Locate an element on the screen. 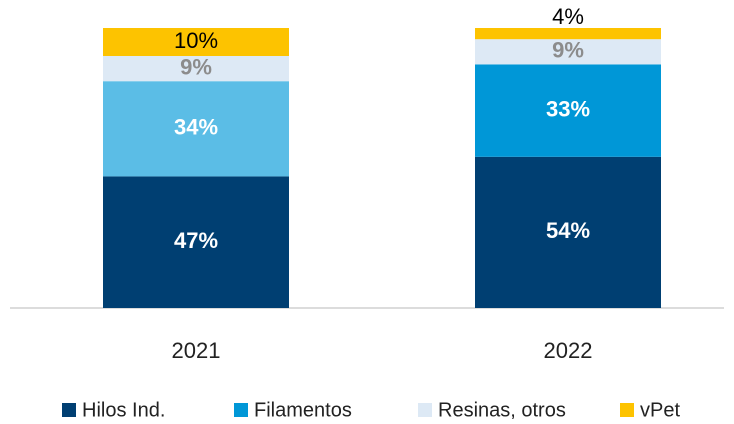 The width and height of the screenshot is (734, 424). data-label: 33% is located at coordinates (568, 108).